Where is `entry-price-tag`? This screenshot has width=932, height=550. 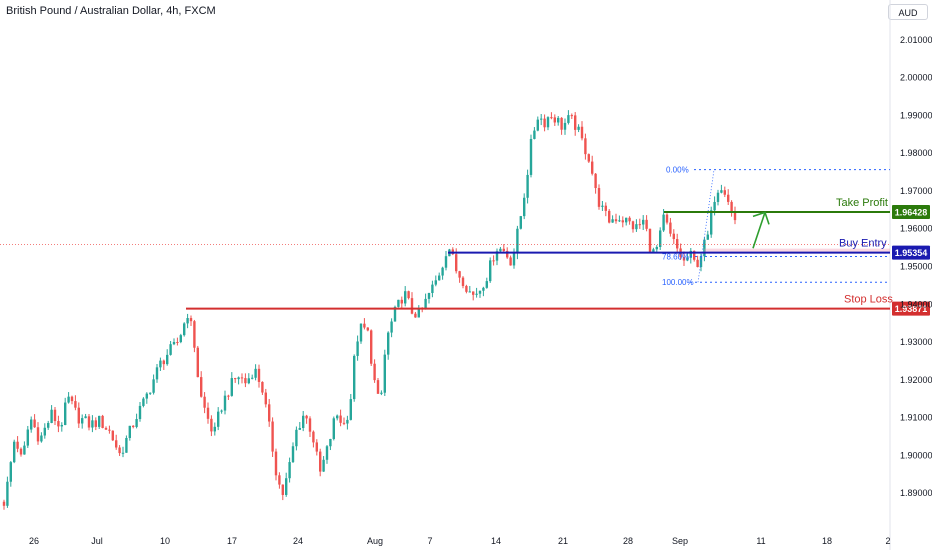
entry-price-tag is located at coordinates (911, 252).